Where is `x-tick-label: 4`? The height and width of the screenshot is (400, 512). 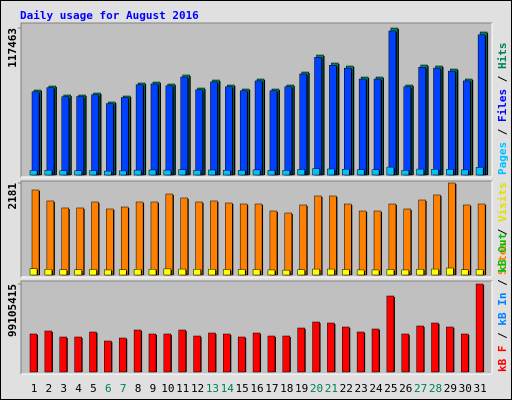
x-tick-label: 4 is located at coordinates (78, 388).